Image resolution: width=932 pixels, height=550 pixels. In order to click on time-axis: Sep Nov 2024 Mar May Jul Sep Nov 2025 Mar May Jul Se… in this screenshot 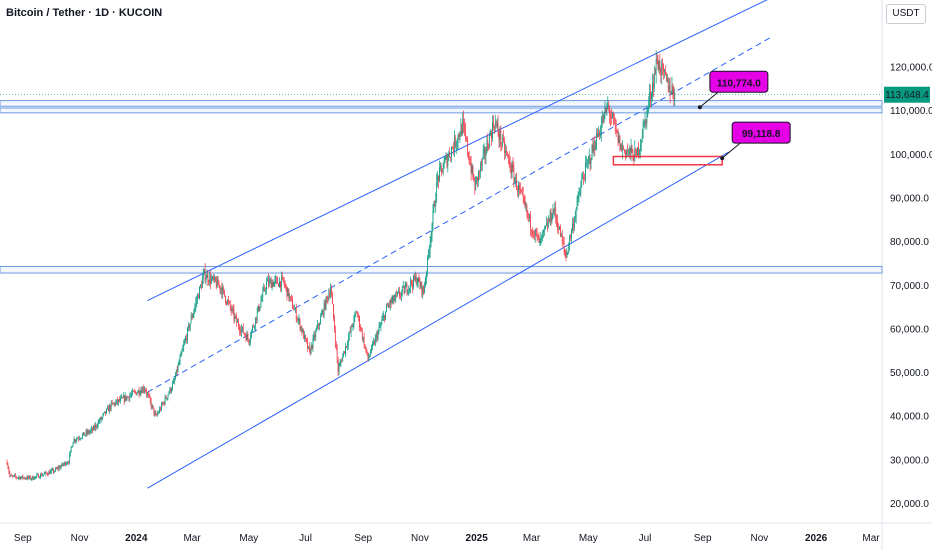, I will do `click(447, 538)`.